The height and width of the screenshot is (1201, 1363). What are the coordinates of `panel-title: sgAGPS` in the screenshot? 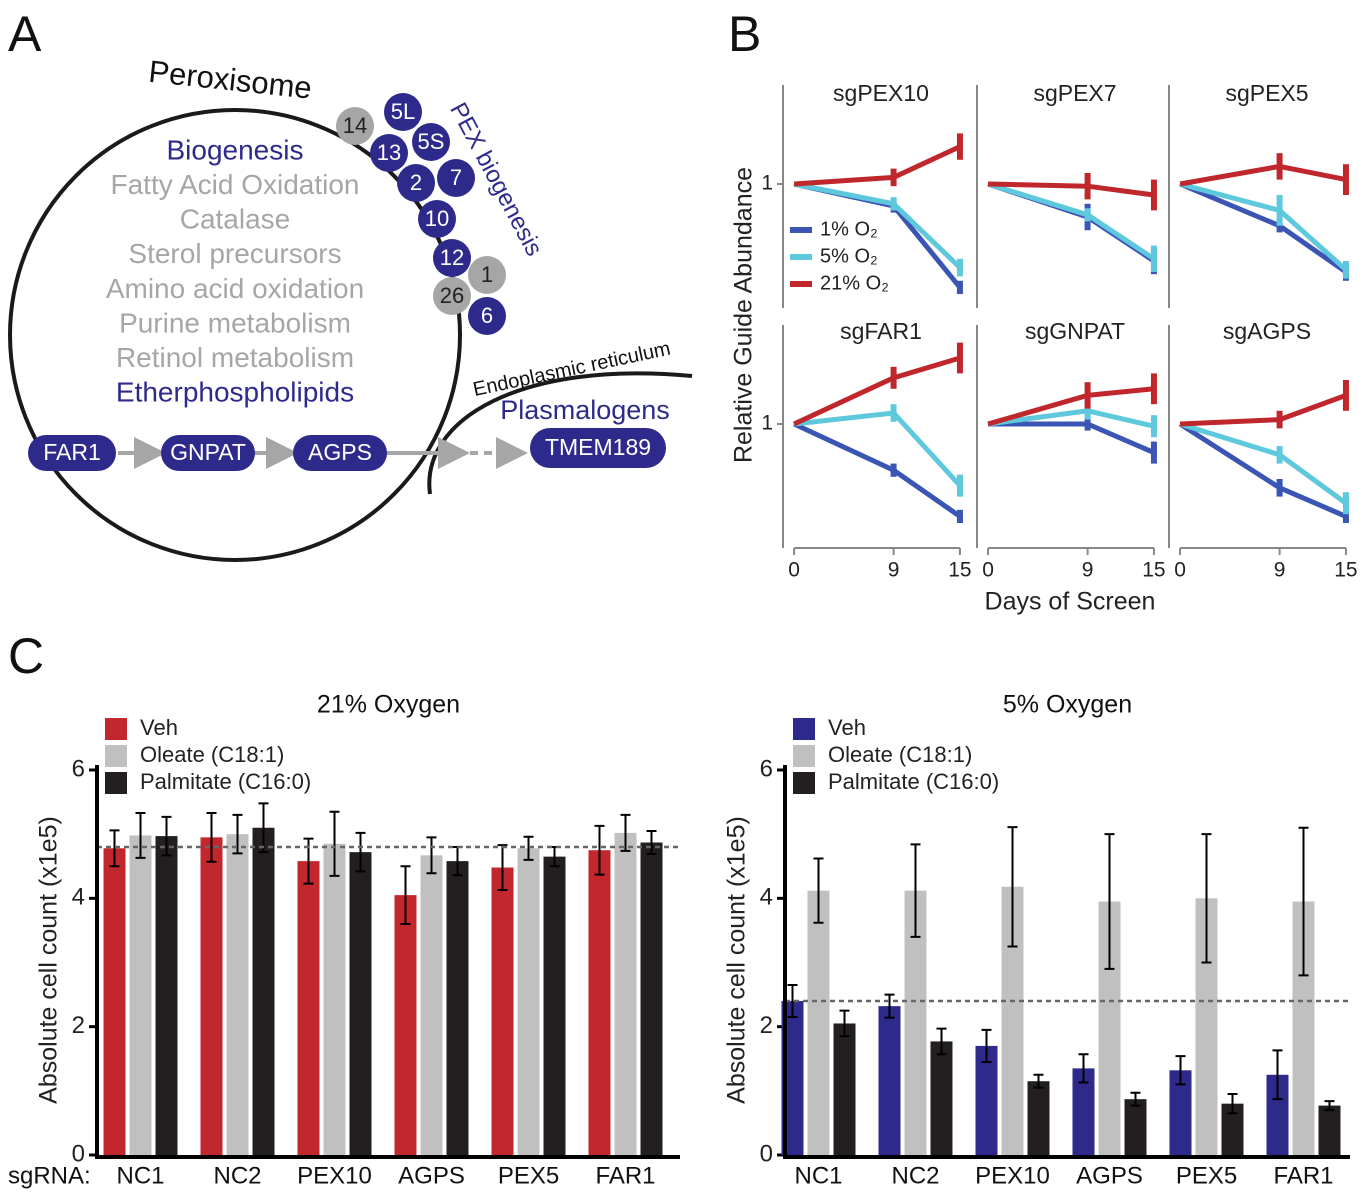 It's located at (1267, 331).